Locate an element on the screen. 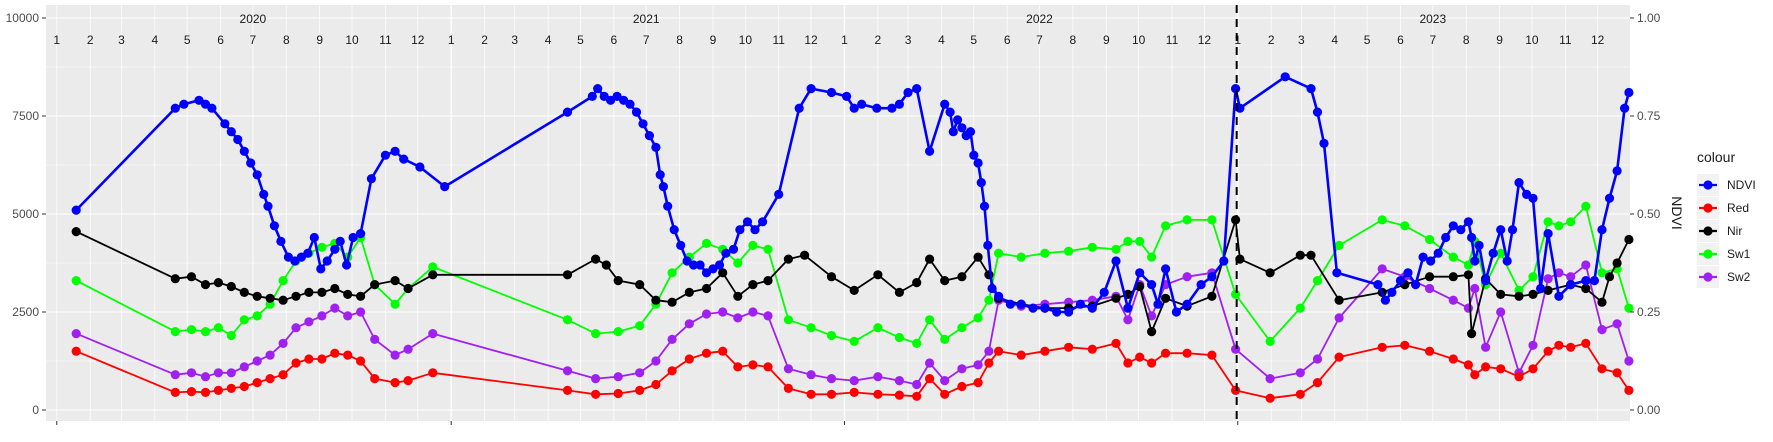 The height and width of the screenshot is (442, 1773). left-tick-label: 7500 is located at coordinates (25, 116).